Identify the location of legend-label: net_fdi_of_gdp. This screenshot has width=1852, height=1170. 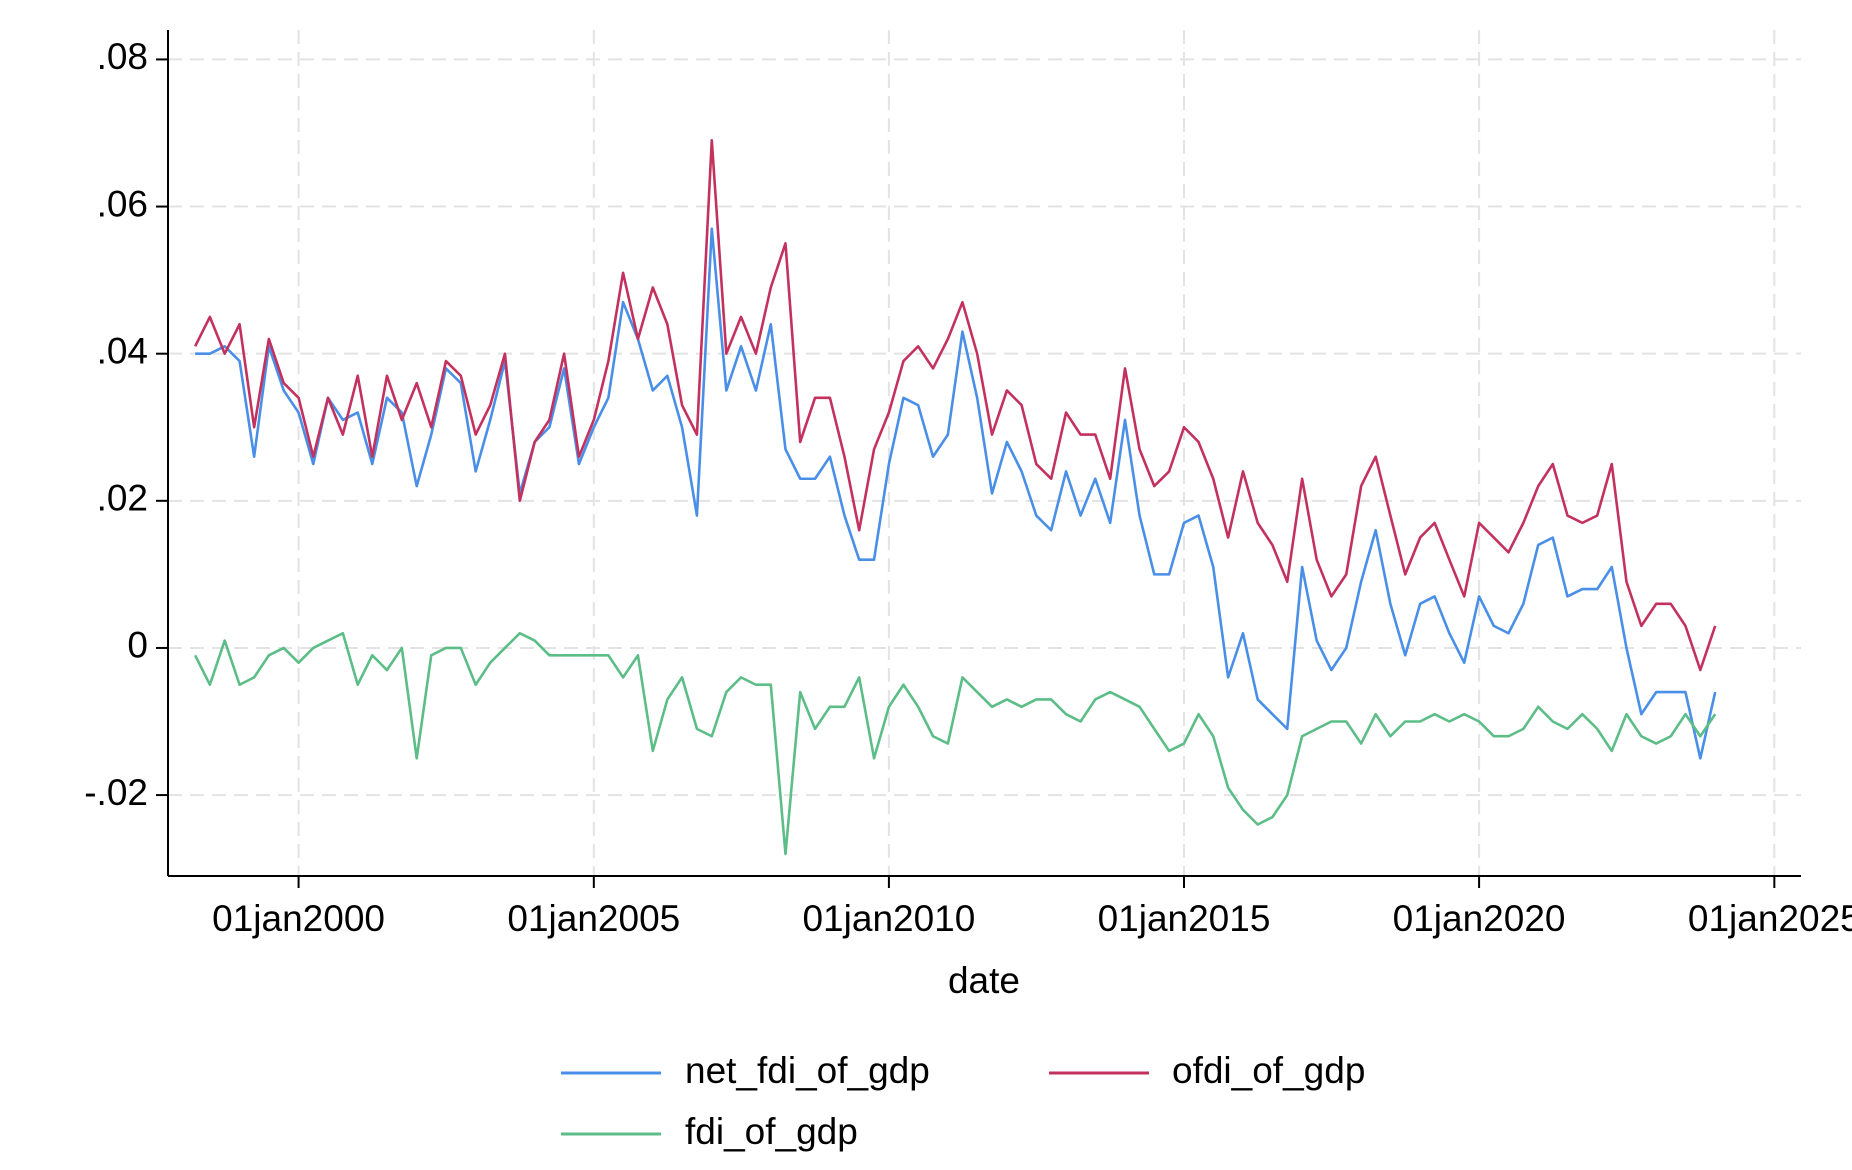
(807, 1070).